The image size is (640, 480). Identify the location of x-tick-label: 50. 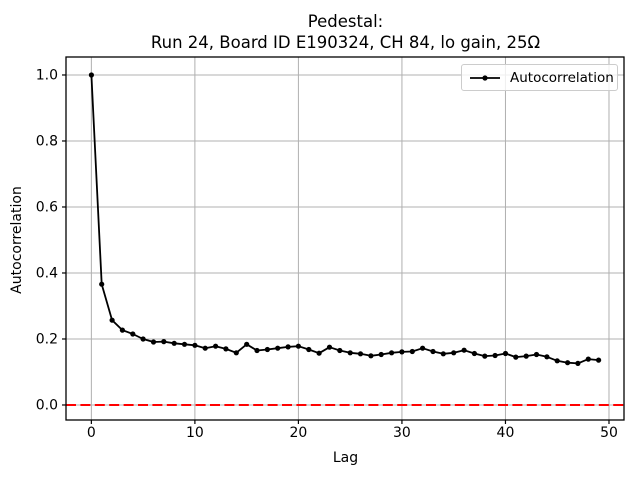
(609, 433).